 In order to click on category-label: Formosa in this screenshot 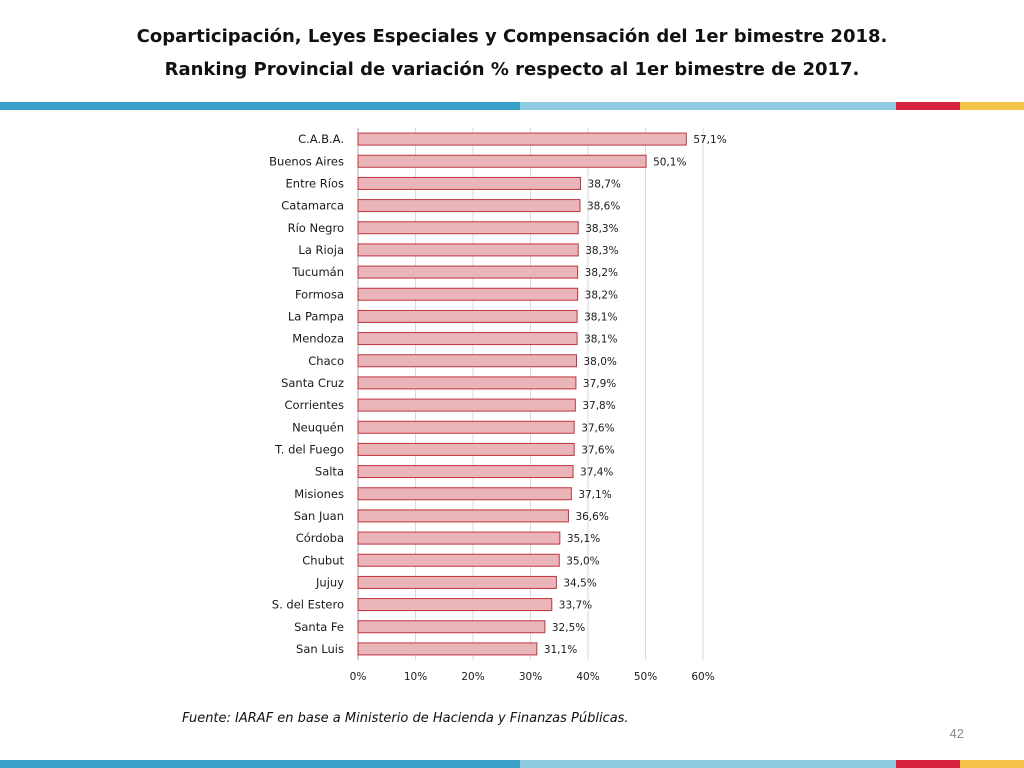, I will do `click(319, 294)`.